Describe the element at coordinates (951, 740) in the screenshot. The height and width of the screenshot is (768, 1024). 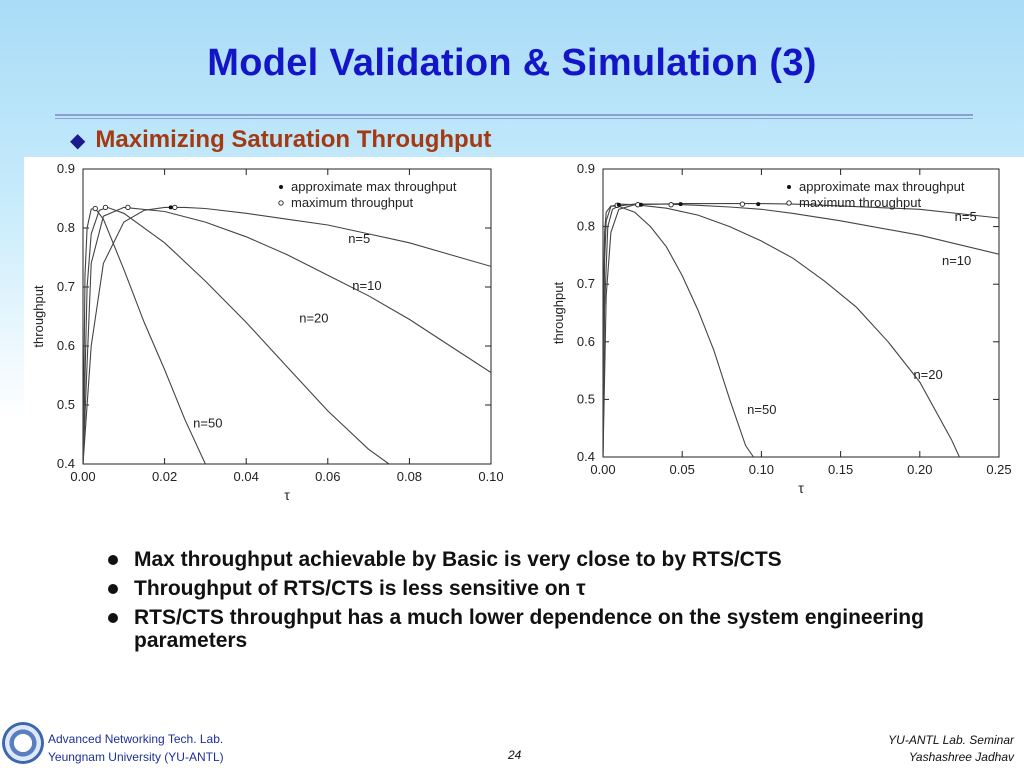
I see `footer-seminar: YU-ANTL Lab. Seminar` at that location.